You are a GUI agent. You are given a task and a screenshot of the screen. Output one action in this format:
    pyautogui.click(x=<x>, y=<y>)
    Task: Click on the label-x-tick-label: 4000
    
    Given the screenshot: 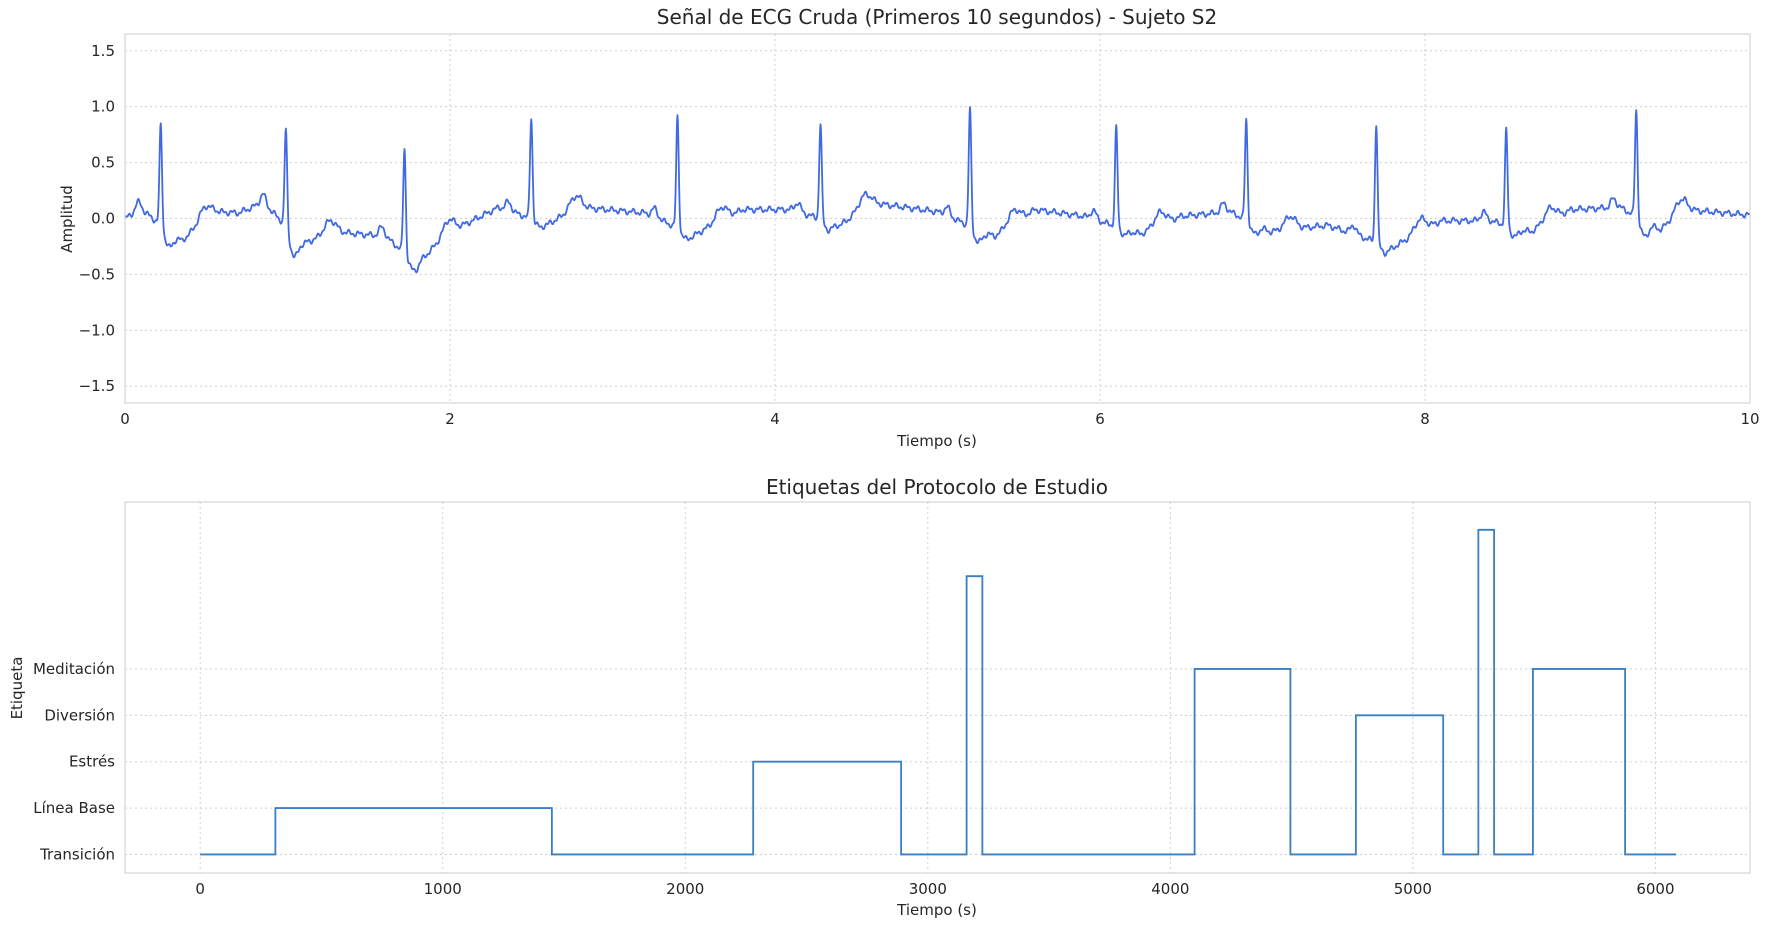 What is the action you would take?
    pyautogui.click(x=1170, y=889)
    